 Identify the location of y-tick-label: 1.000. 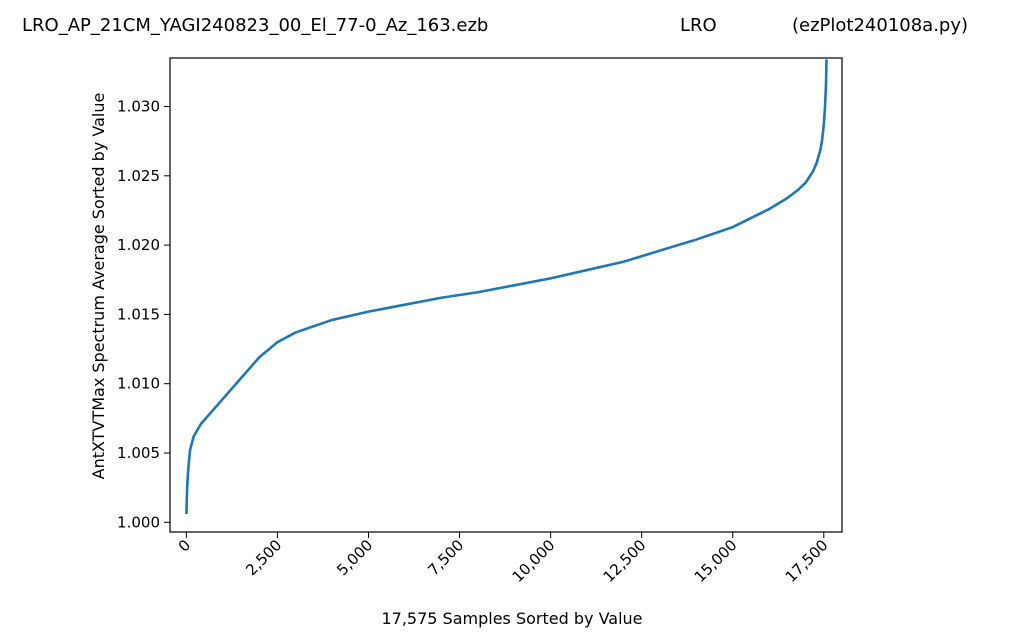
(138, 522).